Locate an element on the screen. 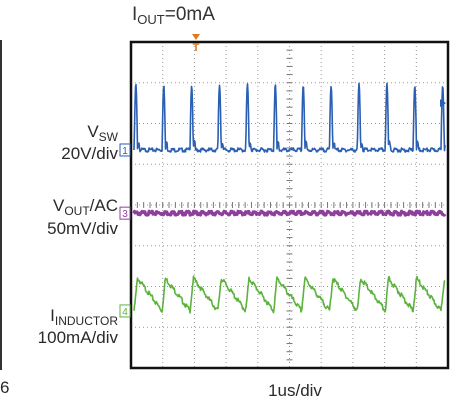 The image size is (455, 407). series-vsw is located at coordinates (289, 117).